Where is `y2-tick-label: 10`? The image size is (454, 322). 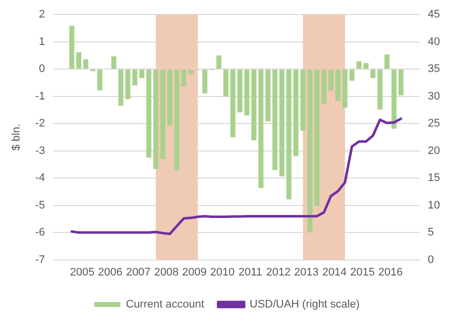 y2-tick-label: 10 is located at coordinates (434, 205).